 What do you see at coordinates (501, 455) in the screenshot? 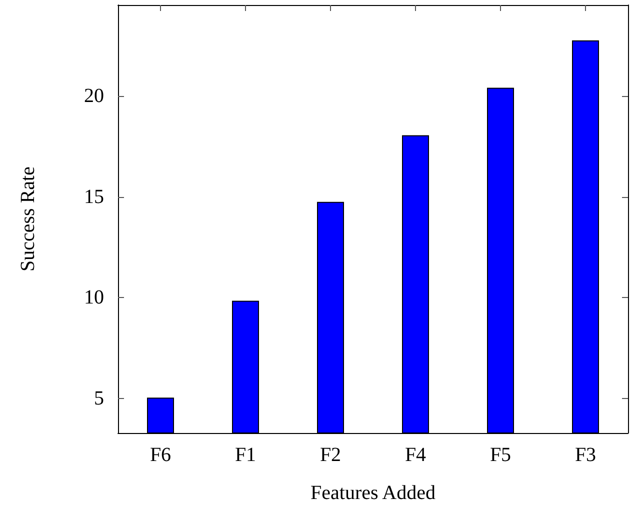
I see `x-tick-label: F5` at bounding box center [501, 455].